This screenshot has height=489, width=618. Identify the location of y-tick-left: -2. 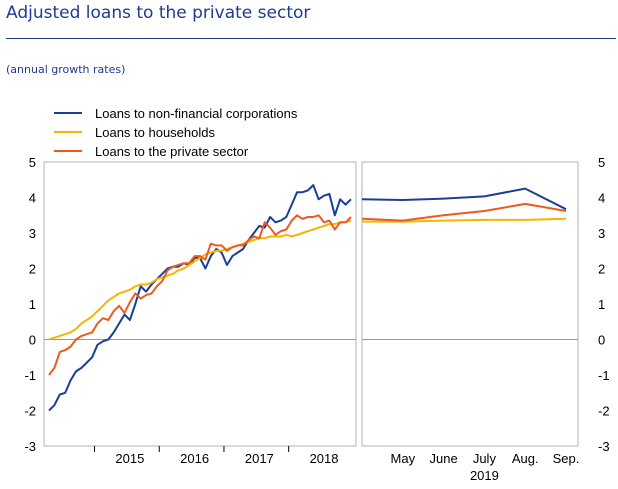
(30, 411).